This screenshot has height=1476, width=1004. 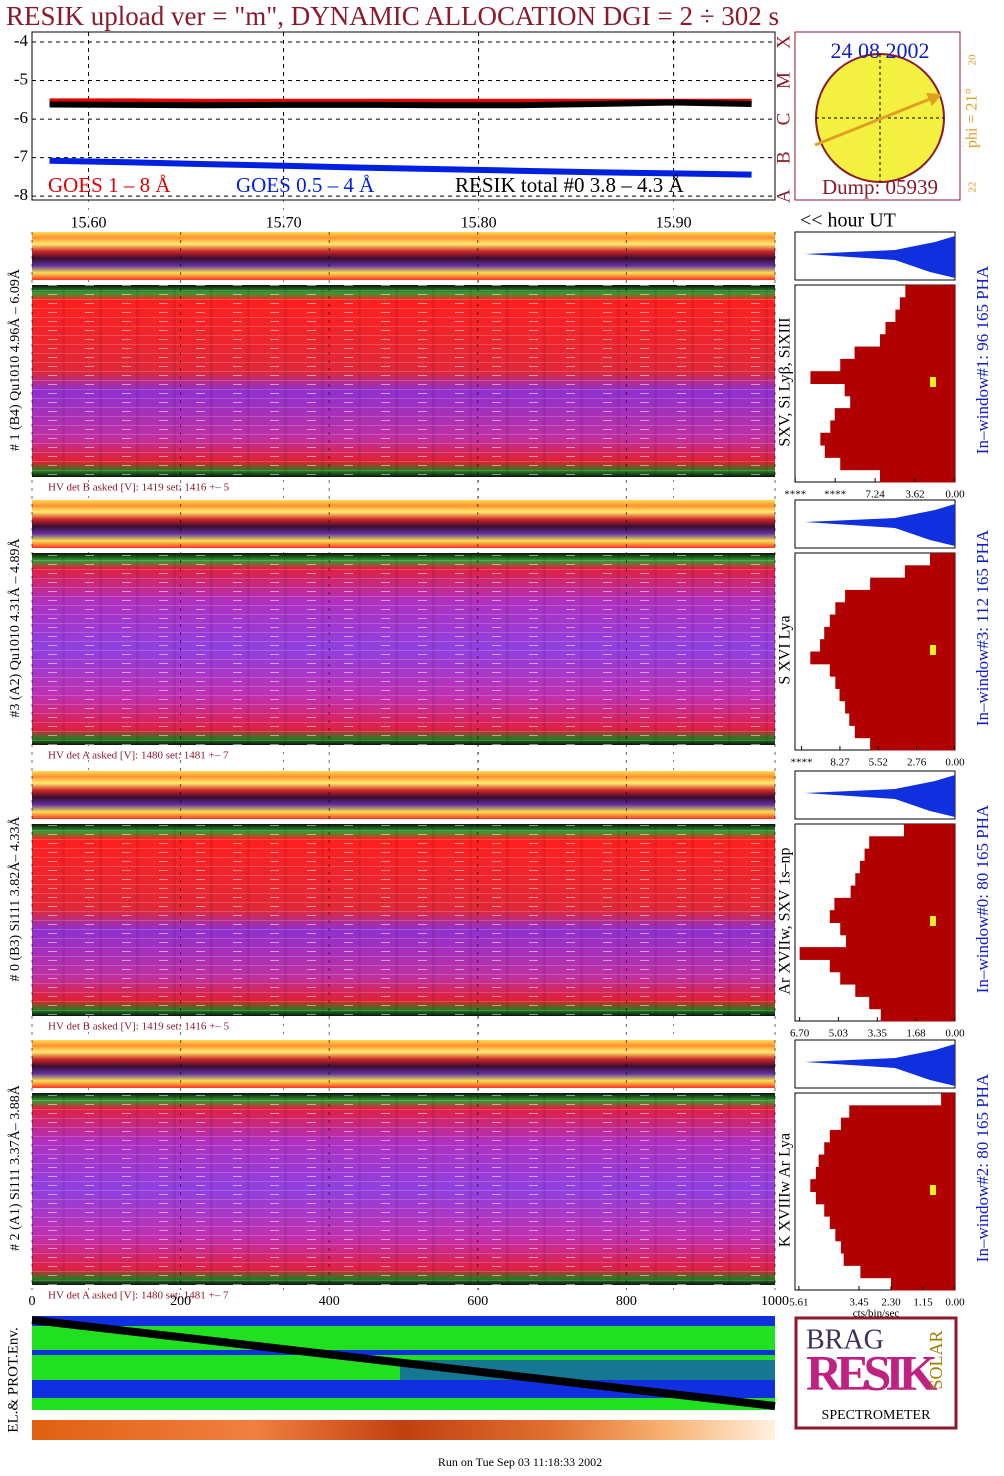 What do you see at coordinates (21, 40) in the screenshot?
I see `y-tick-label: -4` at bounding box center [21, 40].